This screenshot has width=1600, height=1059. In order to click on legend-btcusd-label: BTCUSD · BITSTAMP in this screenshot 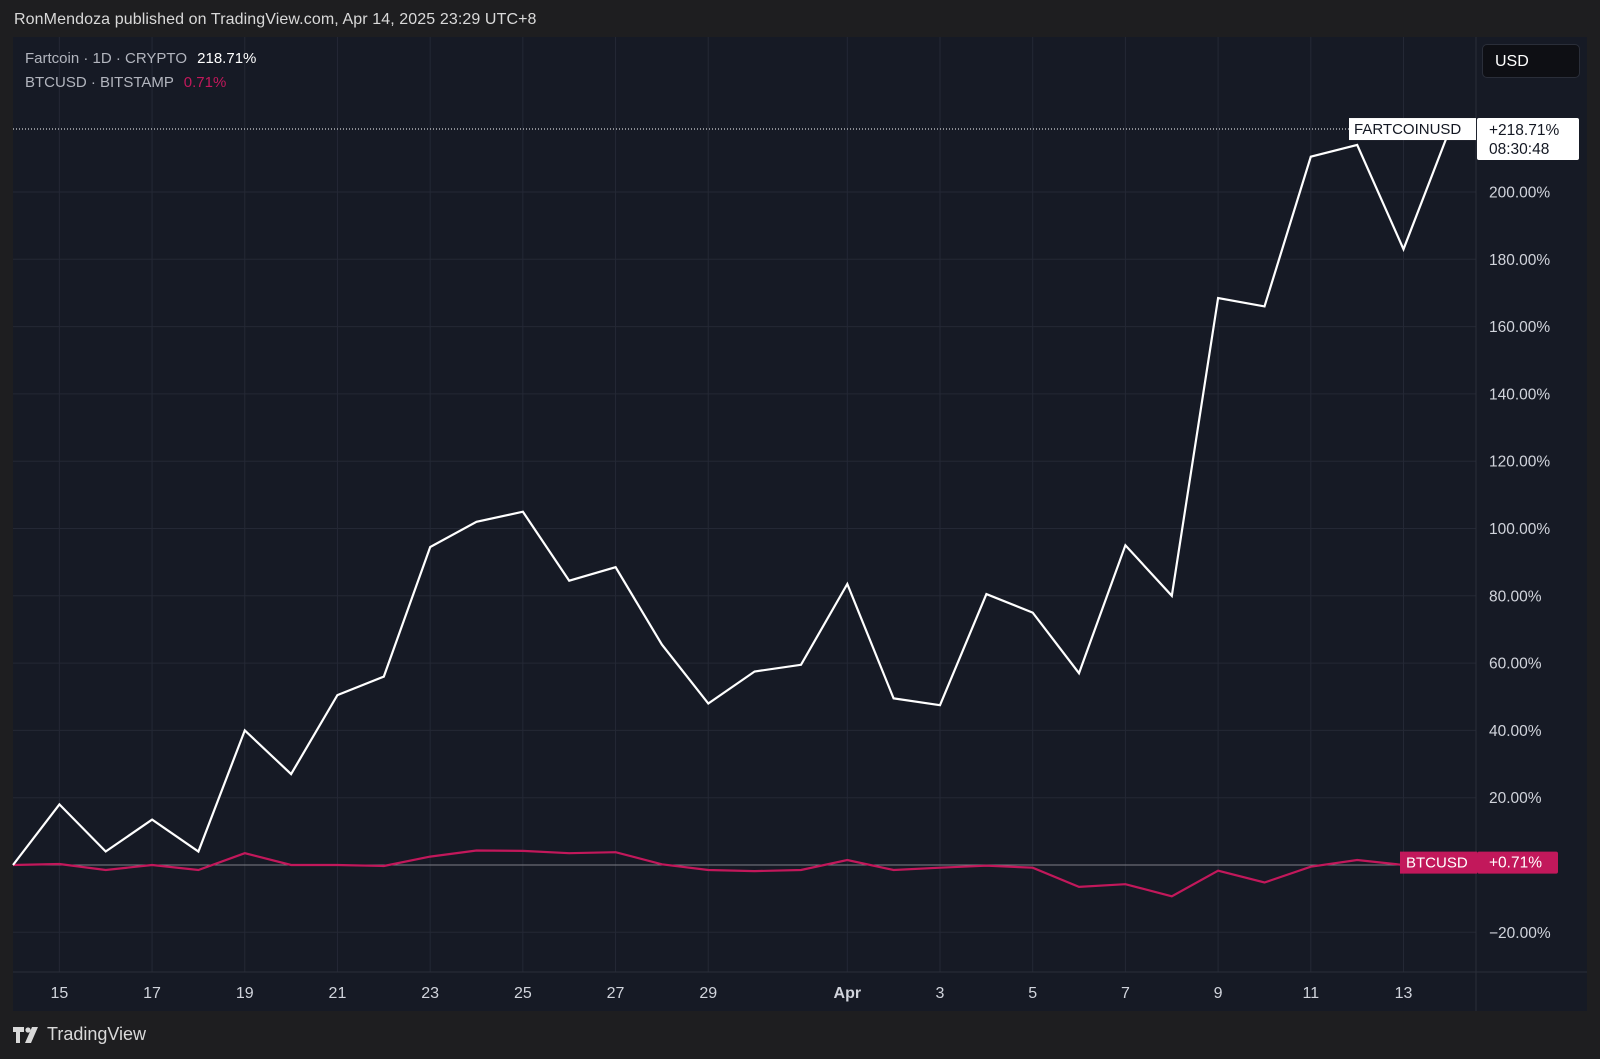, I will do `click(99, 82)`.